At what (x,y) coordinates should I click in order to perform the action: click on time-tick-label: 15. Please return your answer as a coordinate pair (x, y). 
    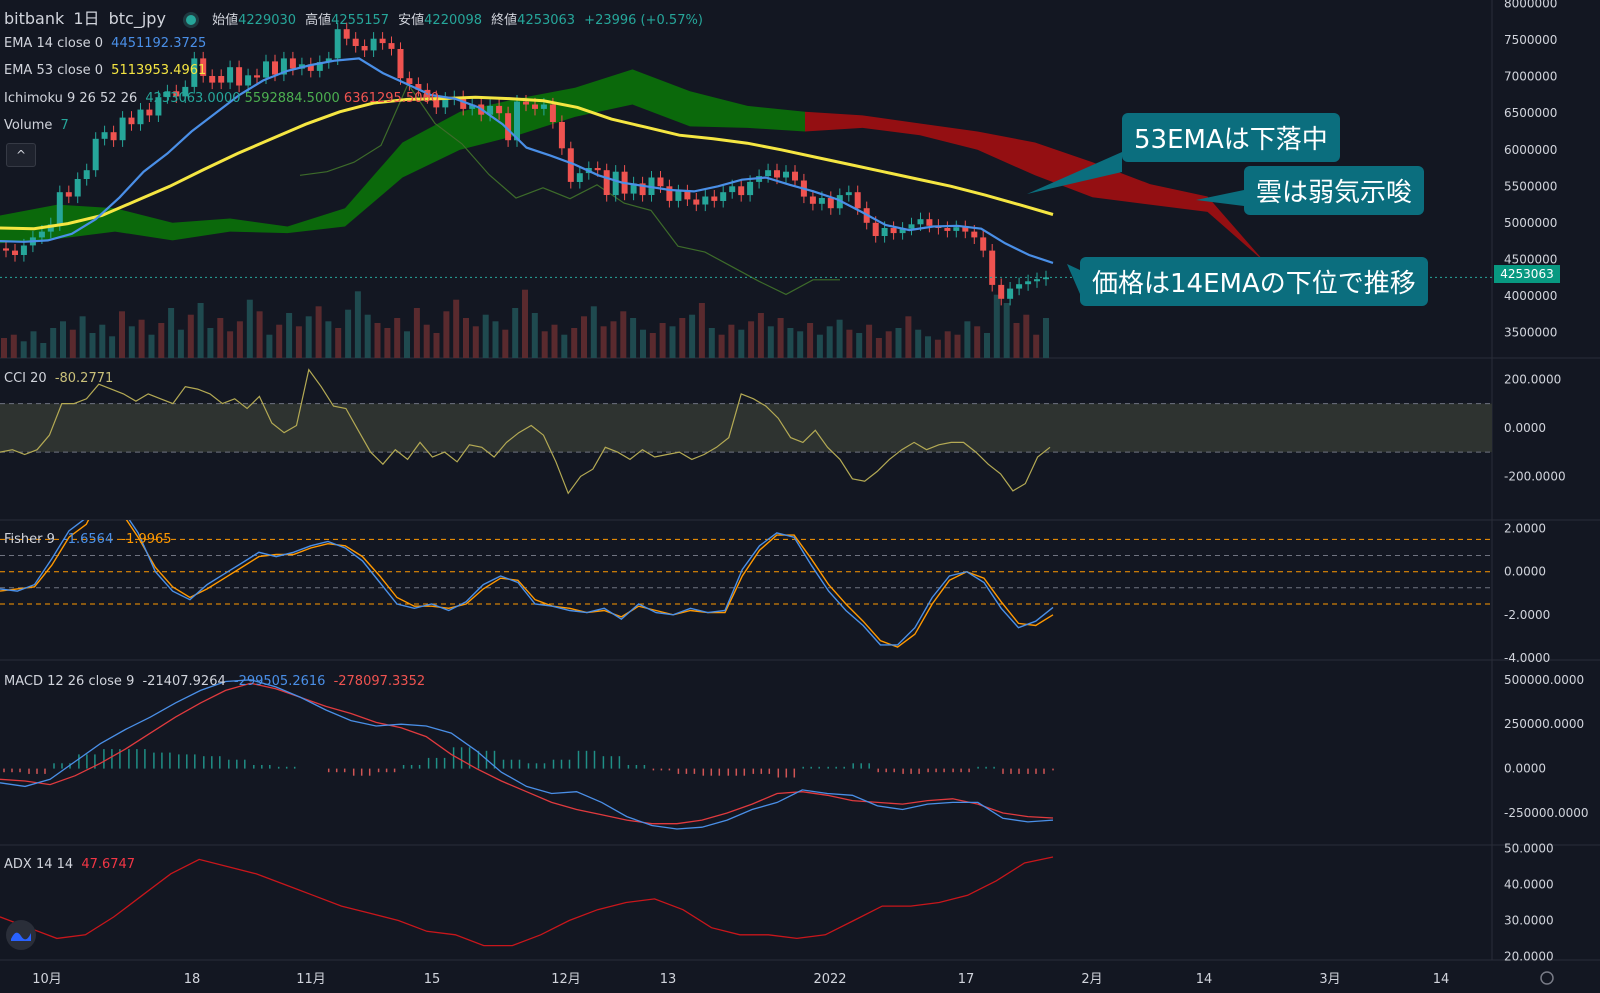
    Looking at the image, I should click on (432, 979).